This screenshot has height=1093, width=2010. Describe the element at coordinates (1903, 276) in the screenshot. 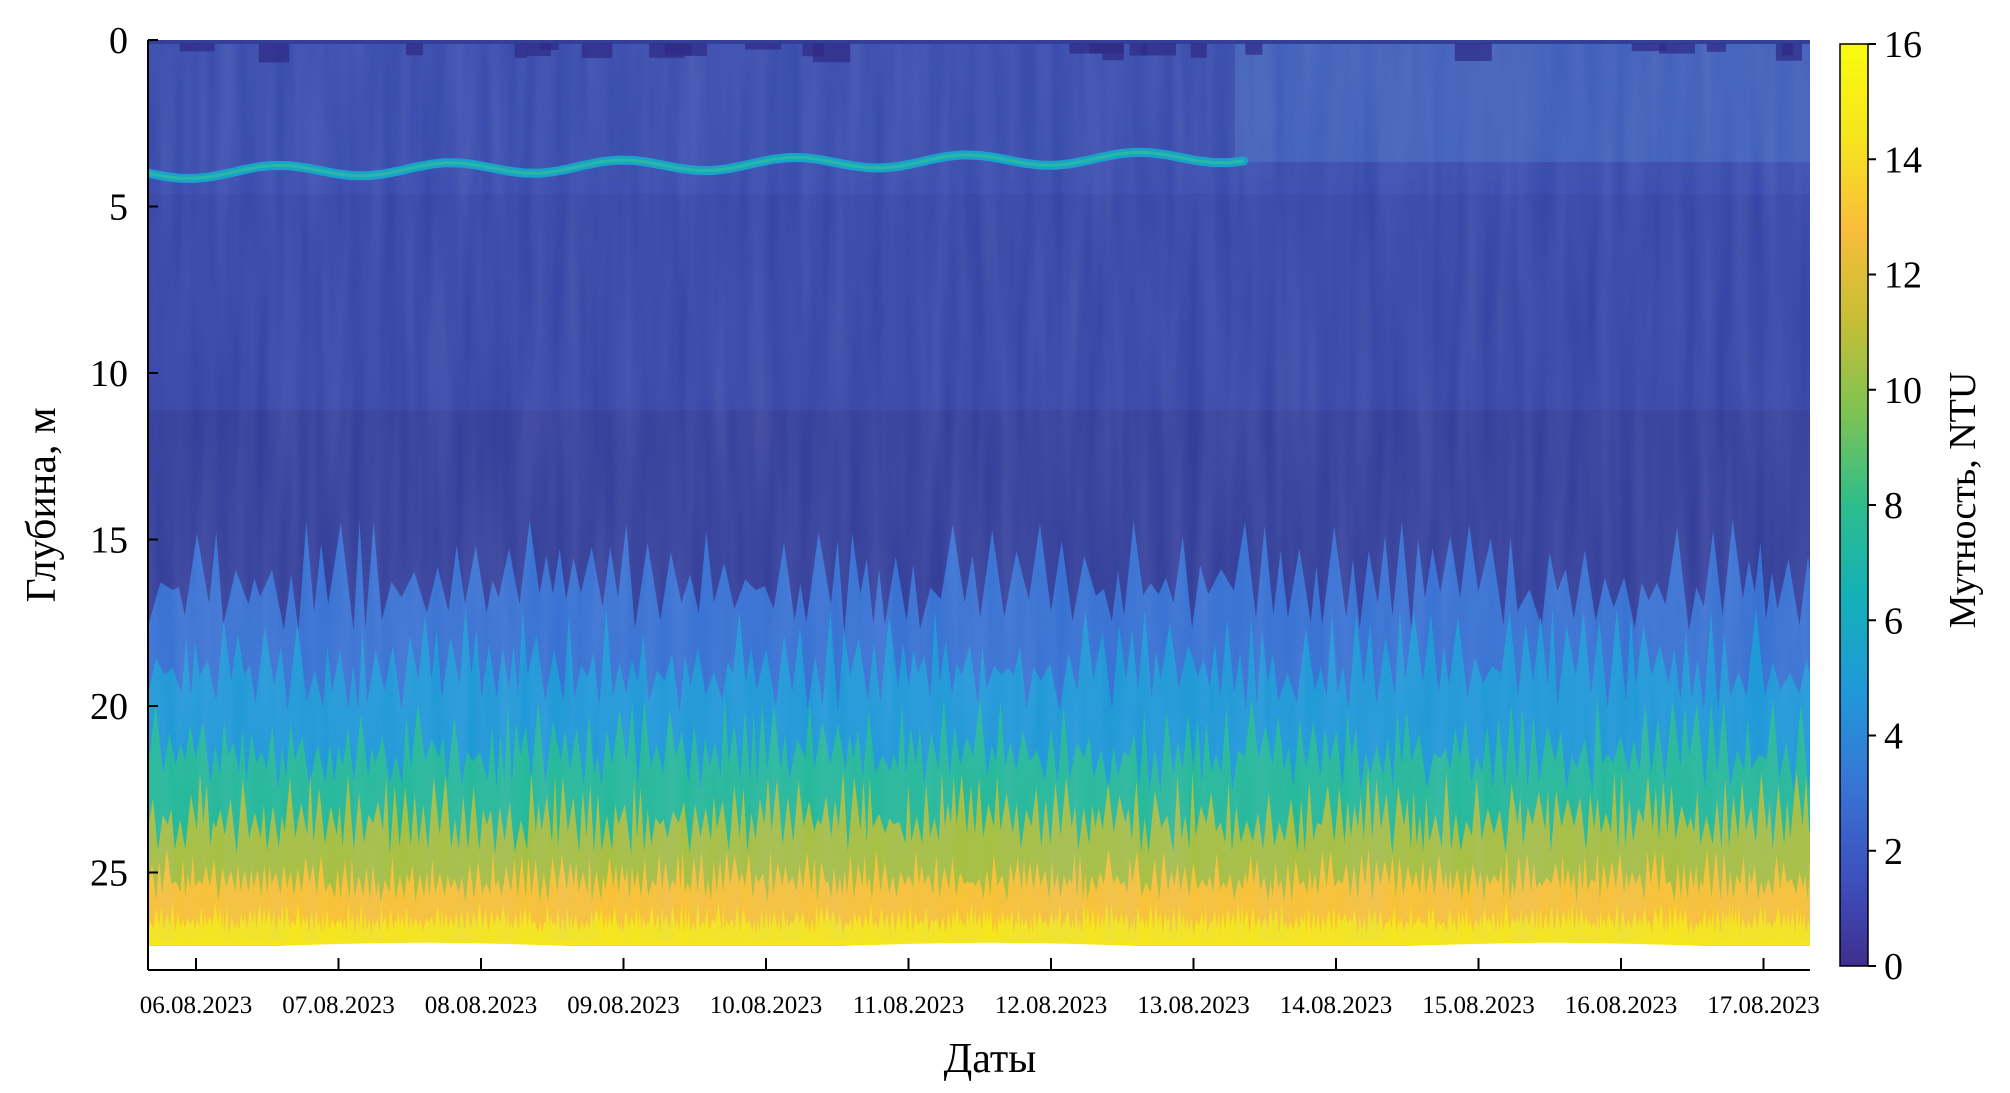

I see `colorbar-tick-label: 12` at that location.